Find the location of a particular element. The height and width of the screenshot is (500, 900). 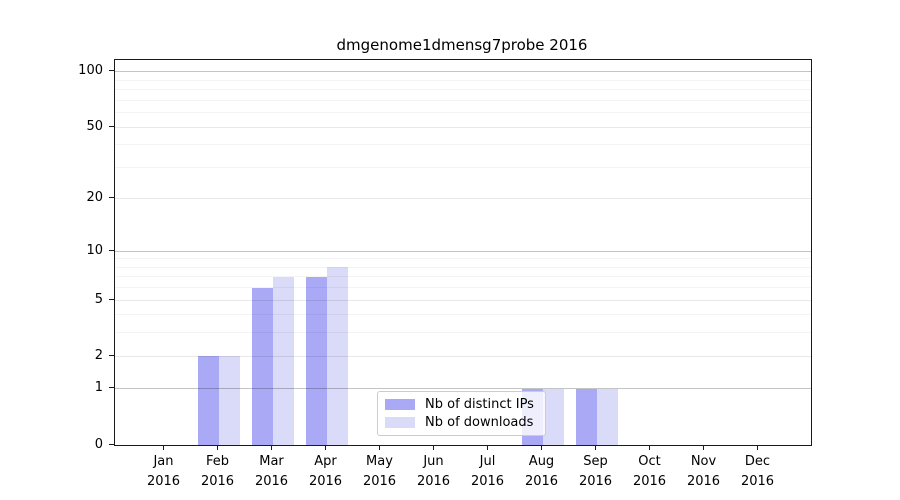

y-tick-label-20: 20 is located at coordinates (94, 198).